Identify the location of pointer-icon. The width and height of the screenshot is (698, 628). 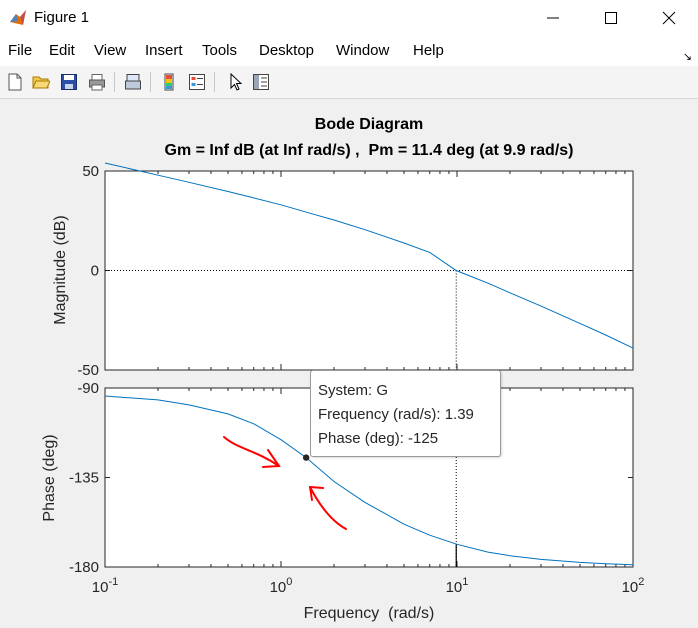
(236, 82).